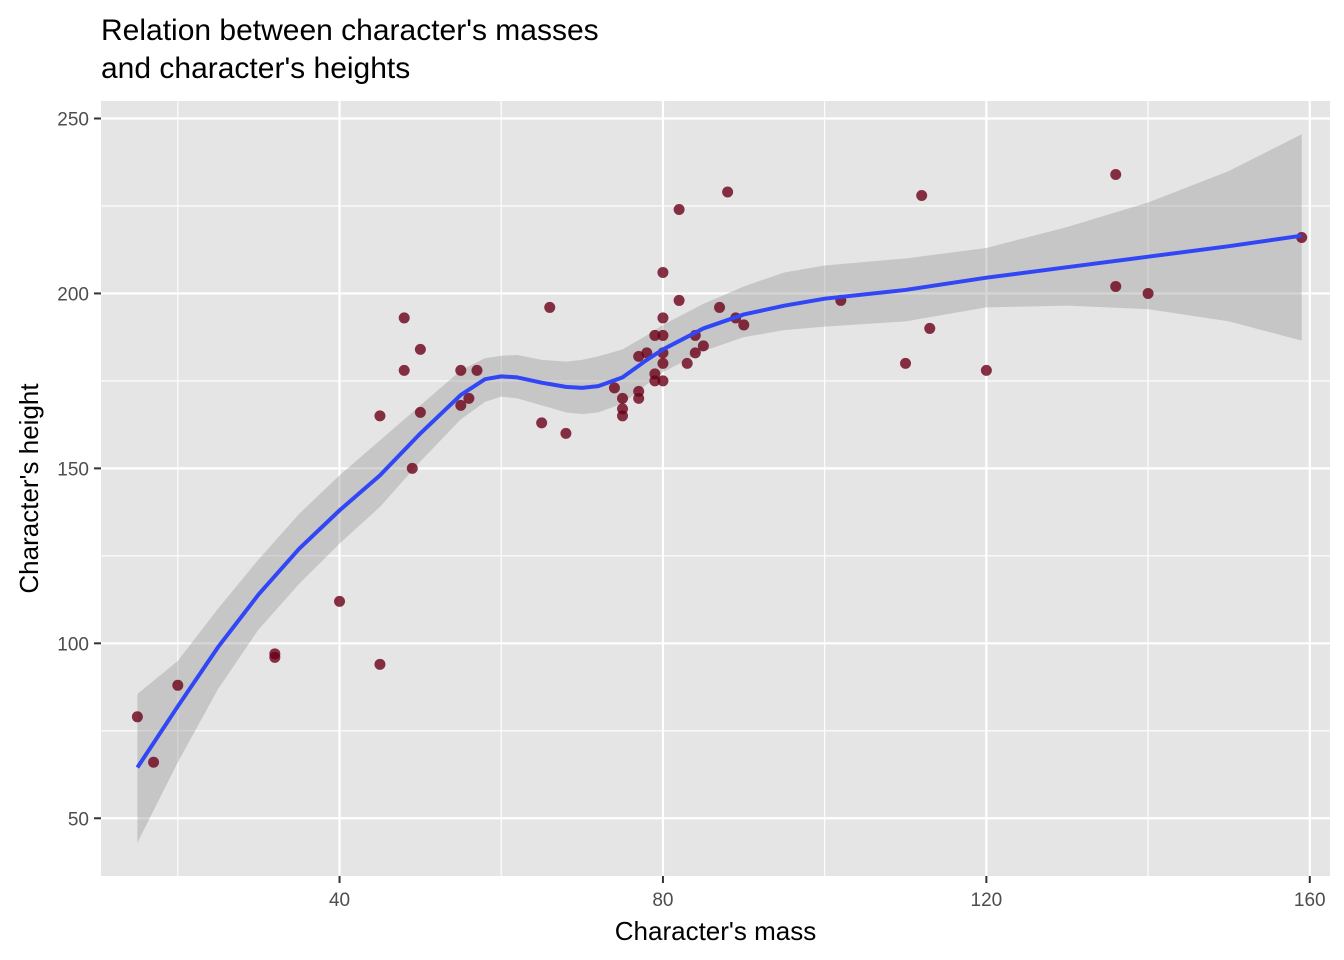  I want to click on x-tick-label: 40, so click(339, 900).